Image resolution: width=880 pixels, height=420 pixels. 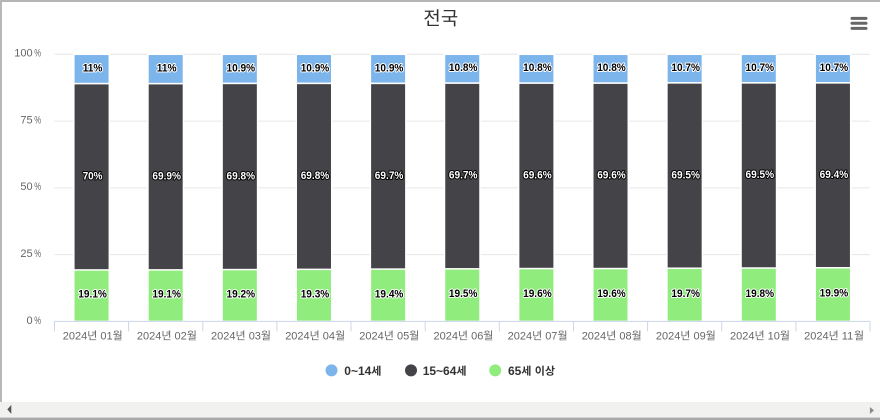 I want to click on svg-text: 19.2%, so click(x=241, y=295).